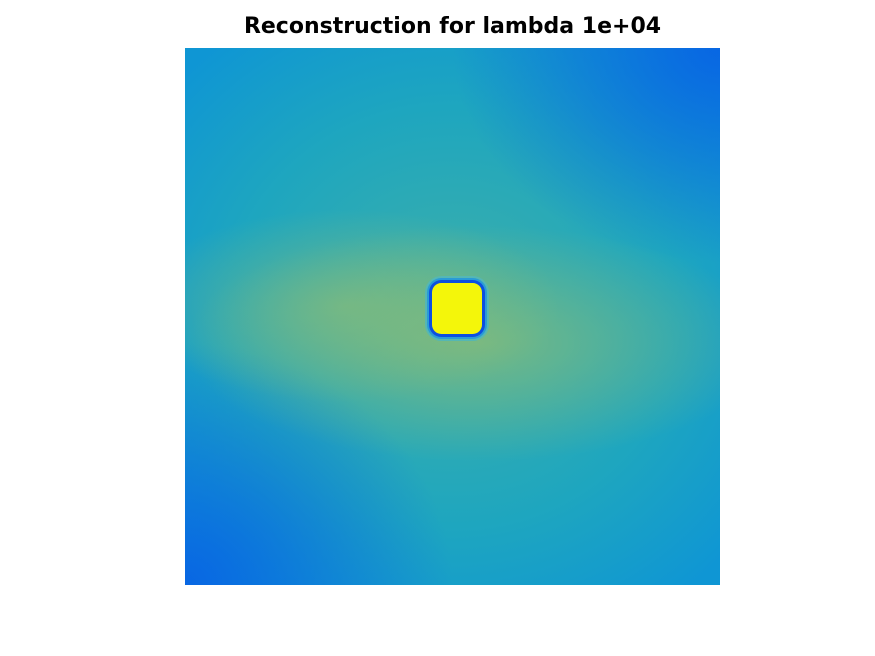 The image size is (875, 656). Describe the element at coordinates (452, 26) in the screenshot. I see `chart-title: Reconstruction for lambda 1e+04` at that location.